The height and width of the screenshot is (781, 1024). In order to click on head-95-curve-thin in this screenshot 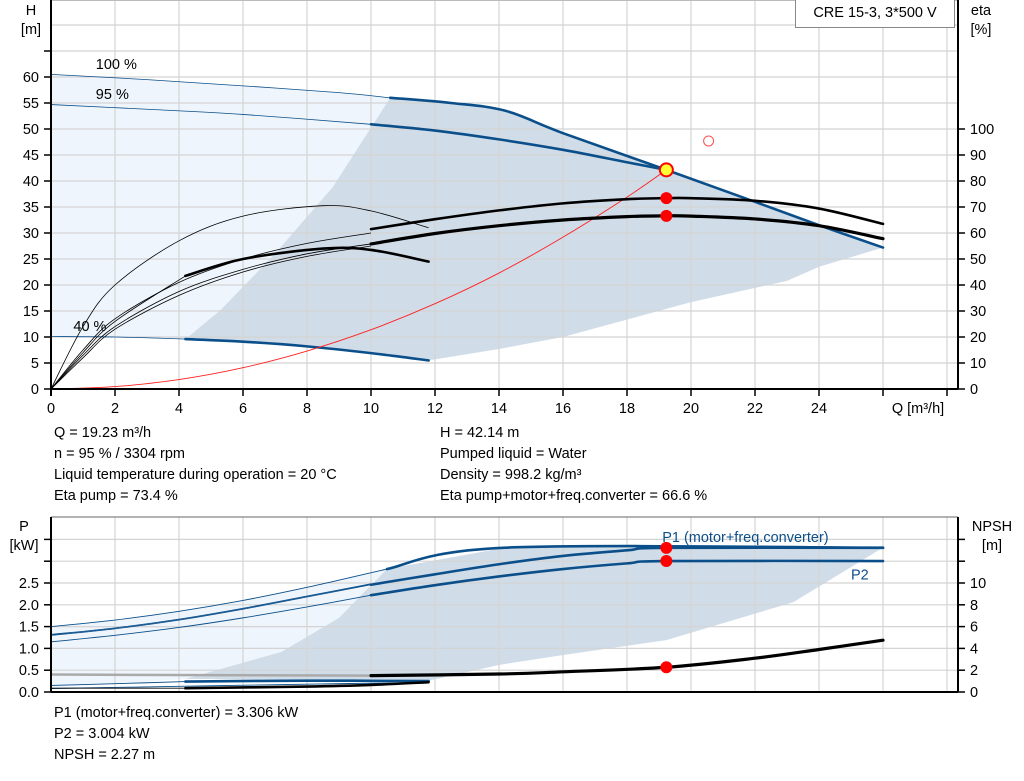, I will do `click(211, 114)`.